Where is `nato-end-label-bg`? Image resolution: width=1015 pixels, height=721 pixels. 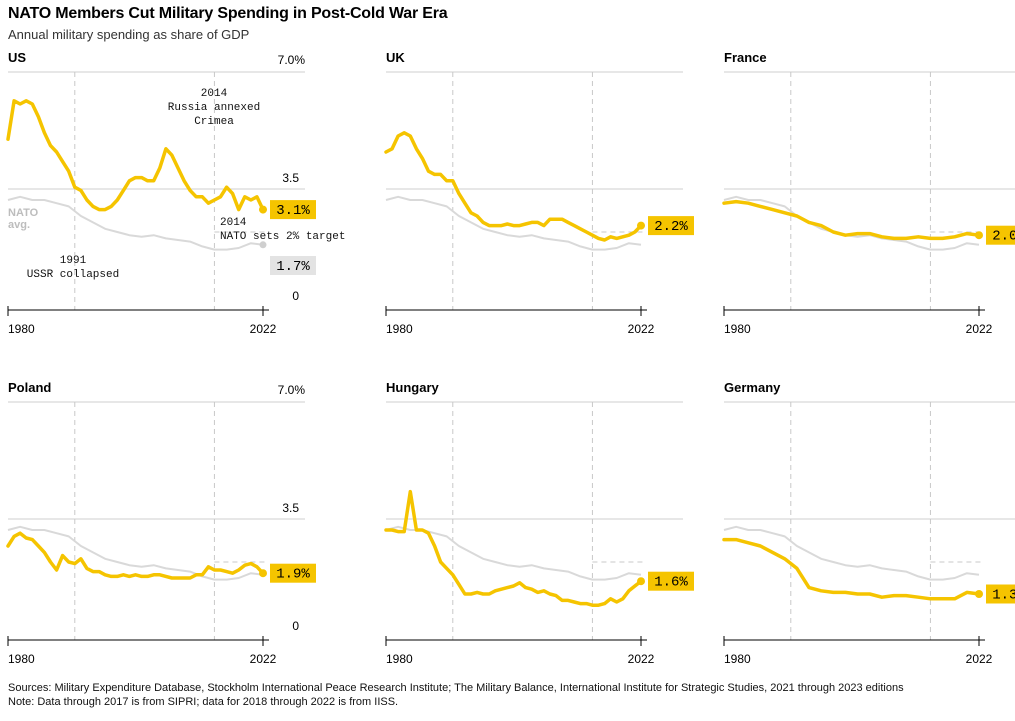
nato-end-label-bg is located at coordinates (293, 265).